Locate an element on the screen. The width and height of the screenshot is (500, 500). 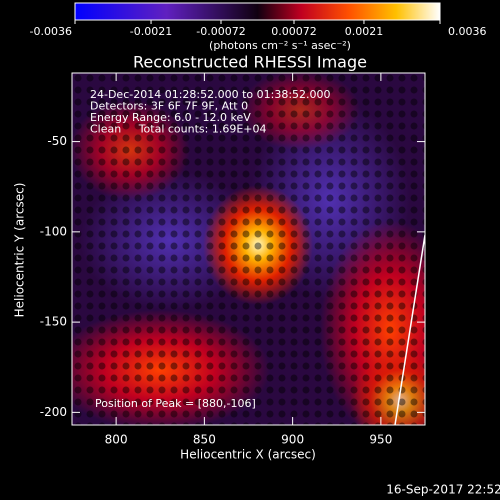
annotation: Detectors: 3F 6F 7F 9F, Att 0 is located at coordinates (169, 106).